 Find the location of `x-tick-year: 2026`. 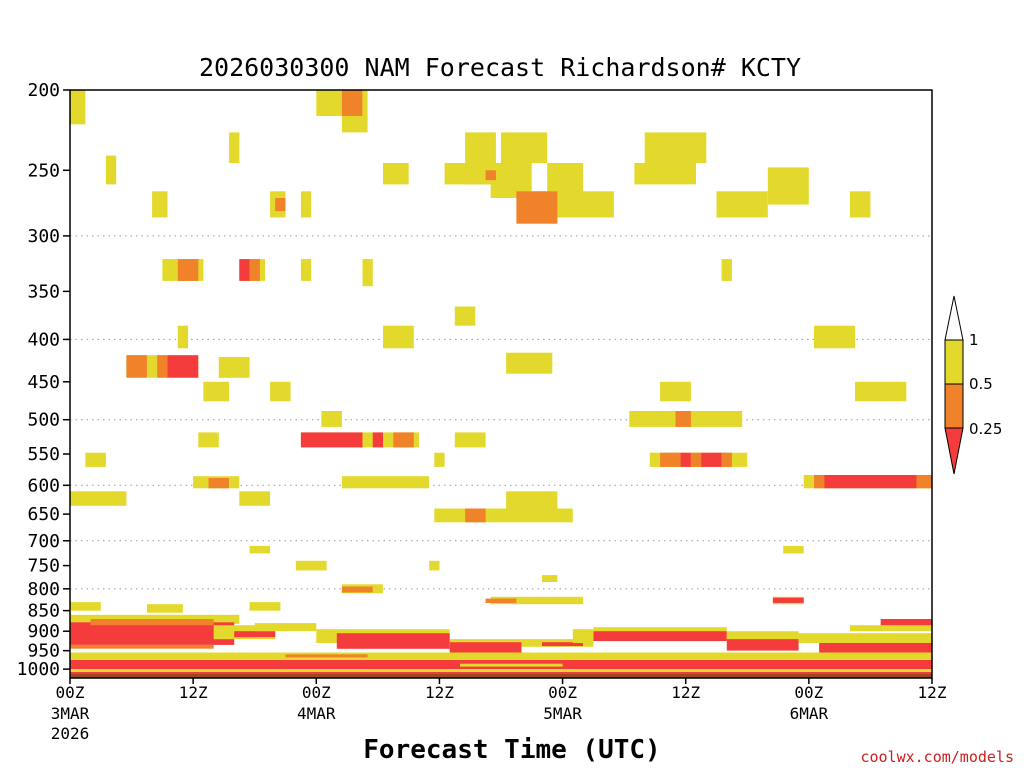

x-tick-year: 2026 is located at coordinates (70, 733).